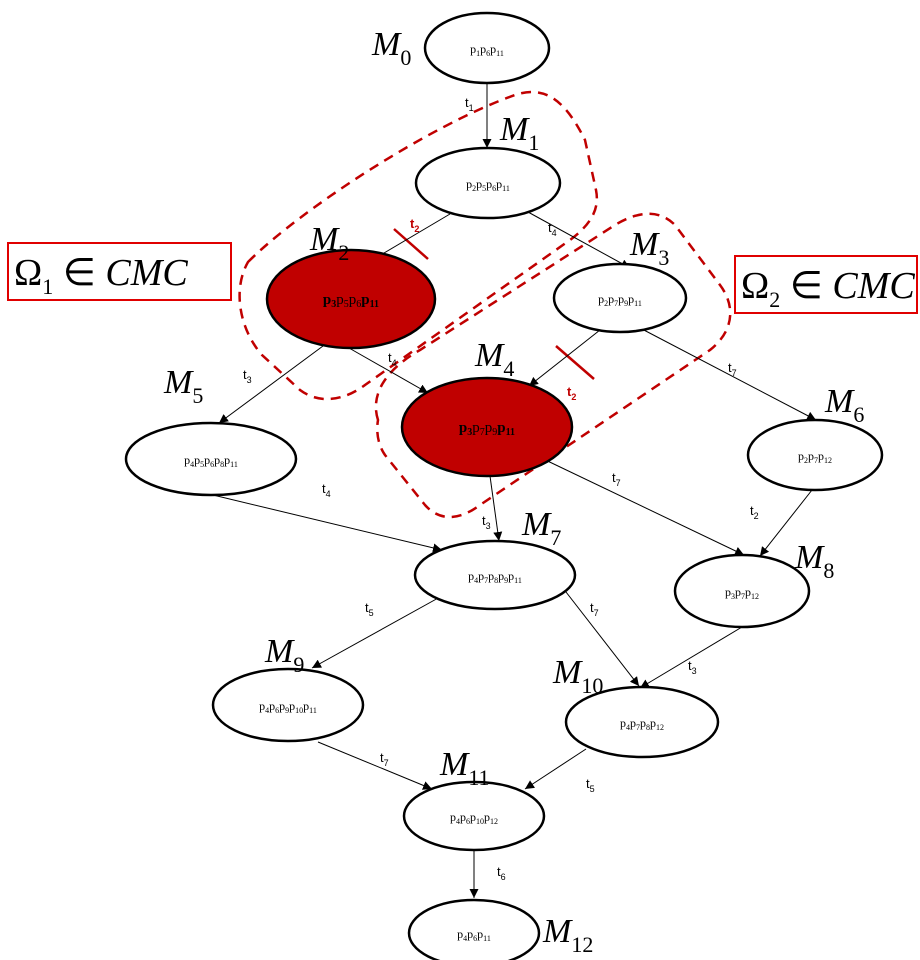 The image size is (920, 960). What do you see at coordinates (649, 248) in the screenshot?
I see `marking-label-m3: M3` at bounding box center [649, 248].